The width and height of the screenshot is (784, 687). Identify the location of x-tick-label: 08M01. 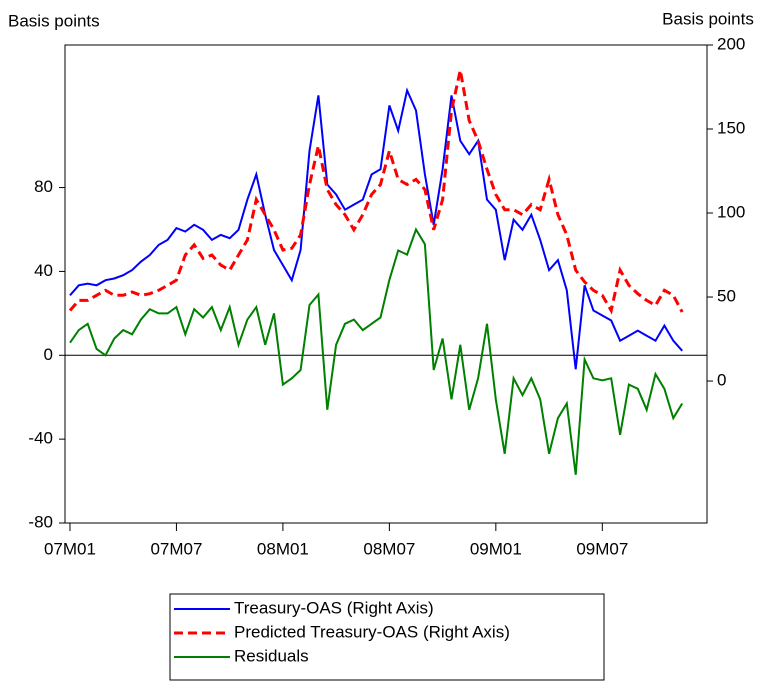
(283, 548).